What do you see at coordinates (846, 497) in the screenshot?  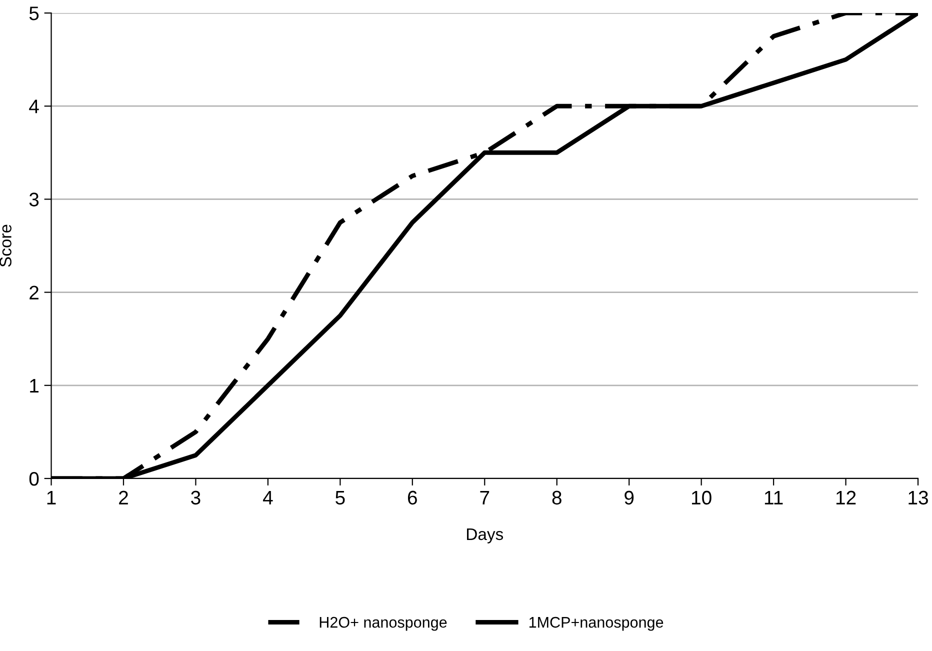 I see `x-tick-label: 12` at bounding box center [846, 497].